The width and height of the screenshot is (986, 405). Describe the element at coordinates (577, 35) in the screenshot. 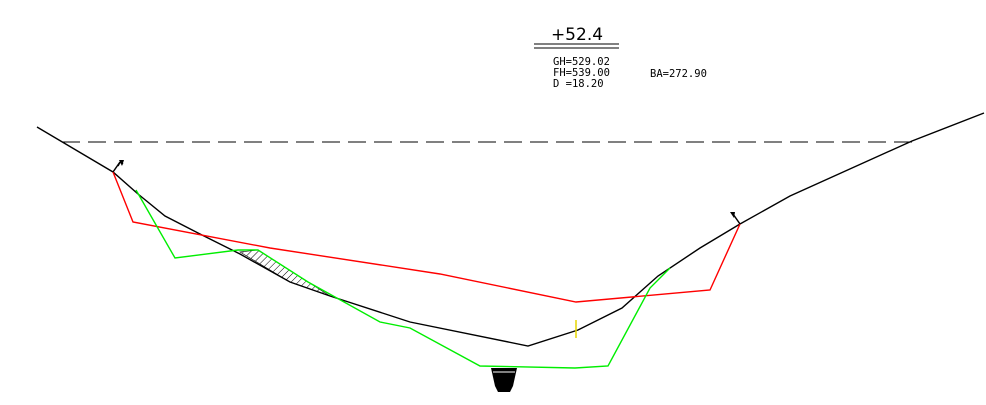

I see `station-label: +52.4` at that location.